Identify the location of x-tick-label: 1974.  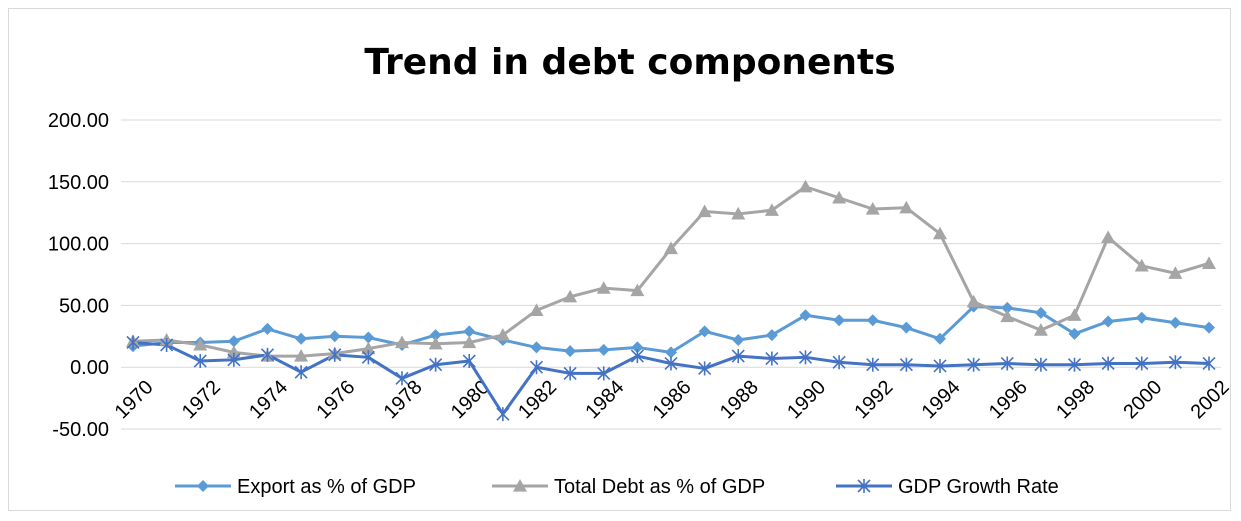
(268, 399).